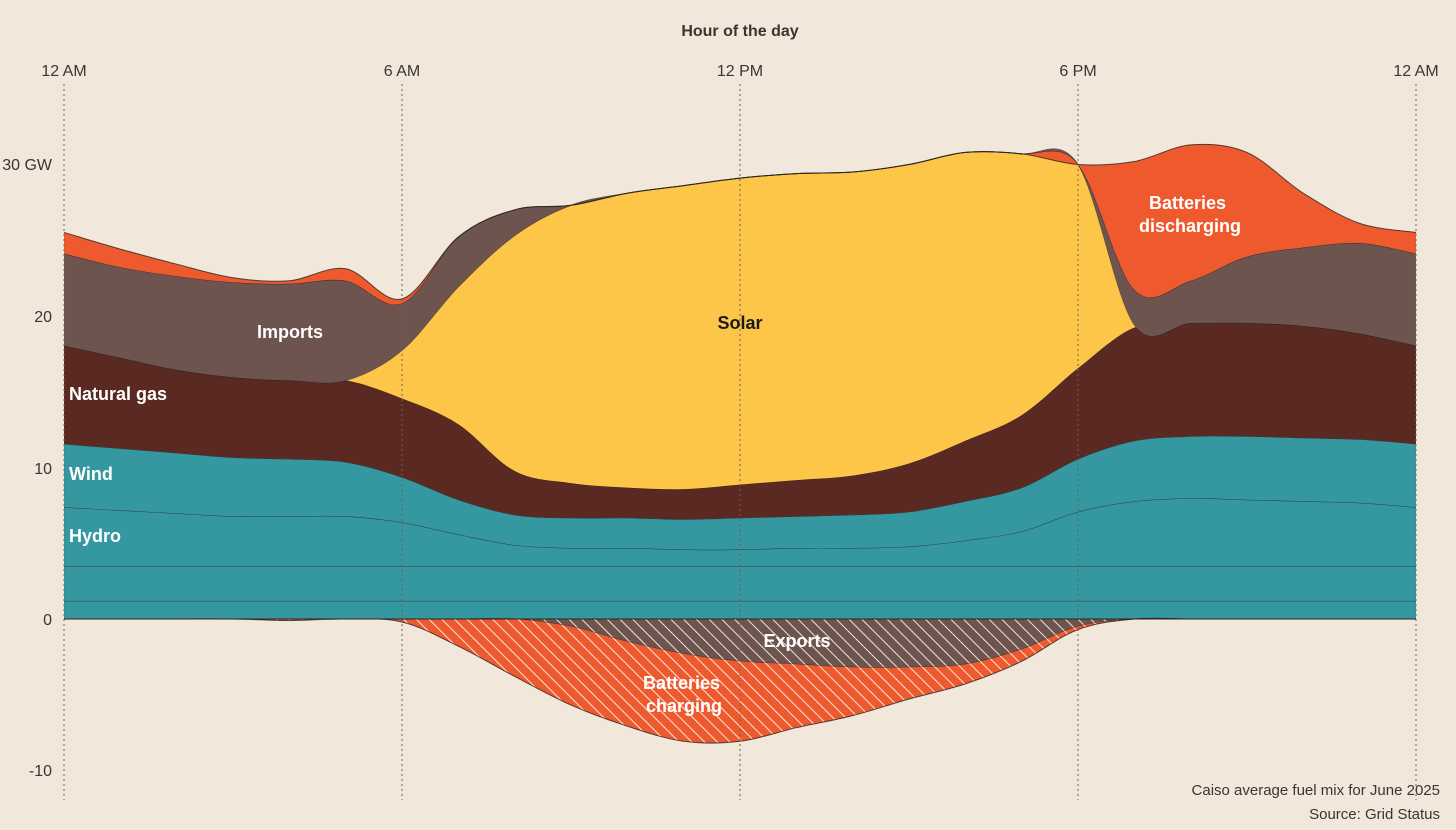 The image size is (1456, 830). I want to click on y-tick-label: 10, so click(43, 469).